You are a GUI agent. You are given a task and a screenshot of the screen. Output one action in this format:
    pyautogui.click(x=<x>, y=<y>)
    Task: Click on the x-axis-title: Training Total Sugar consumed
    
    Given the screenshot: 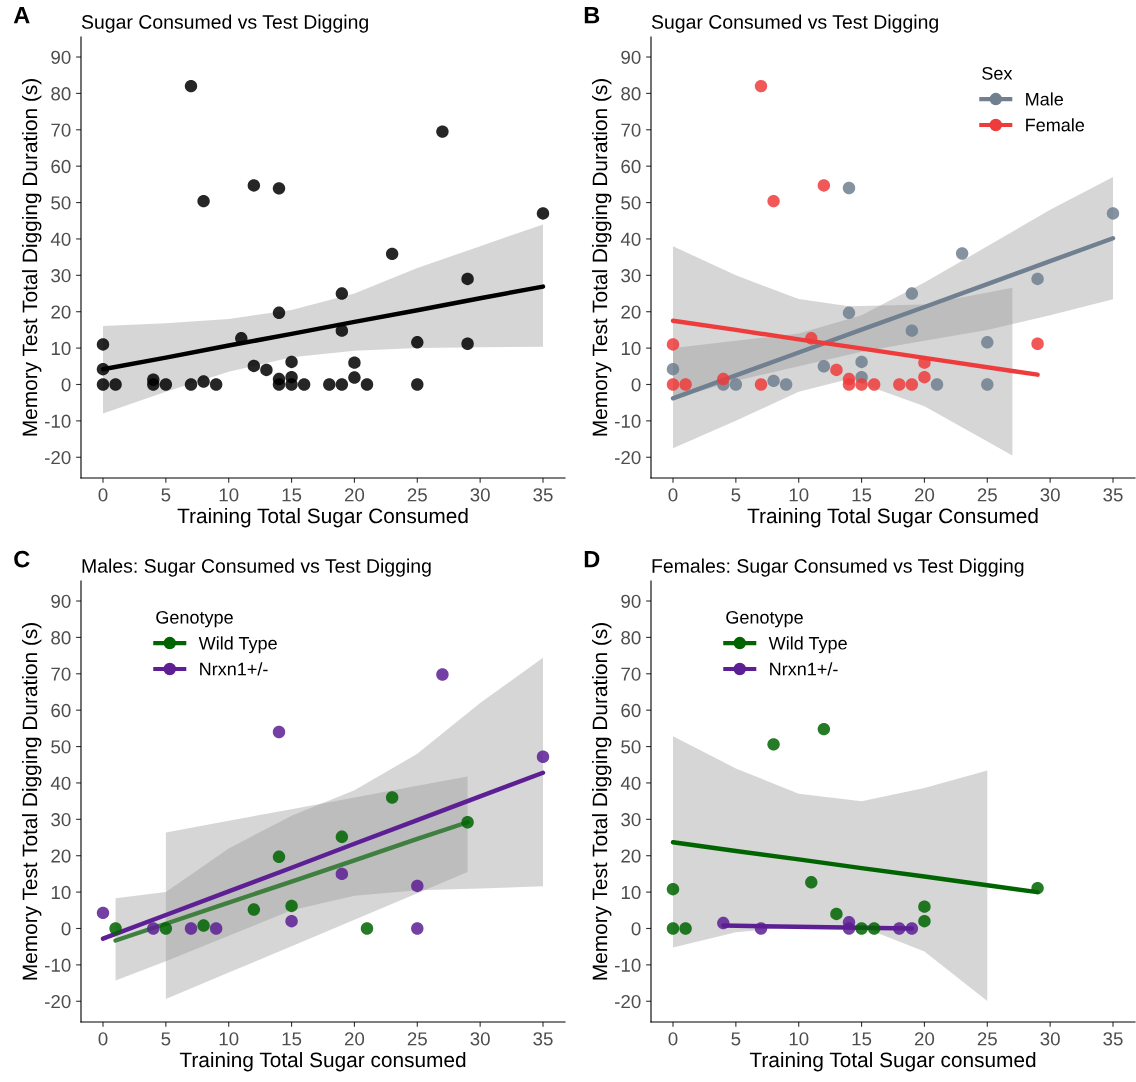 What is the action you would take?
    pyautogui.click(x=322, y=1061)
    